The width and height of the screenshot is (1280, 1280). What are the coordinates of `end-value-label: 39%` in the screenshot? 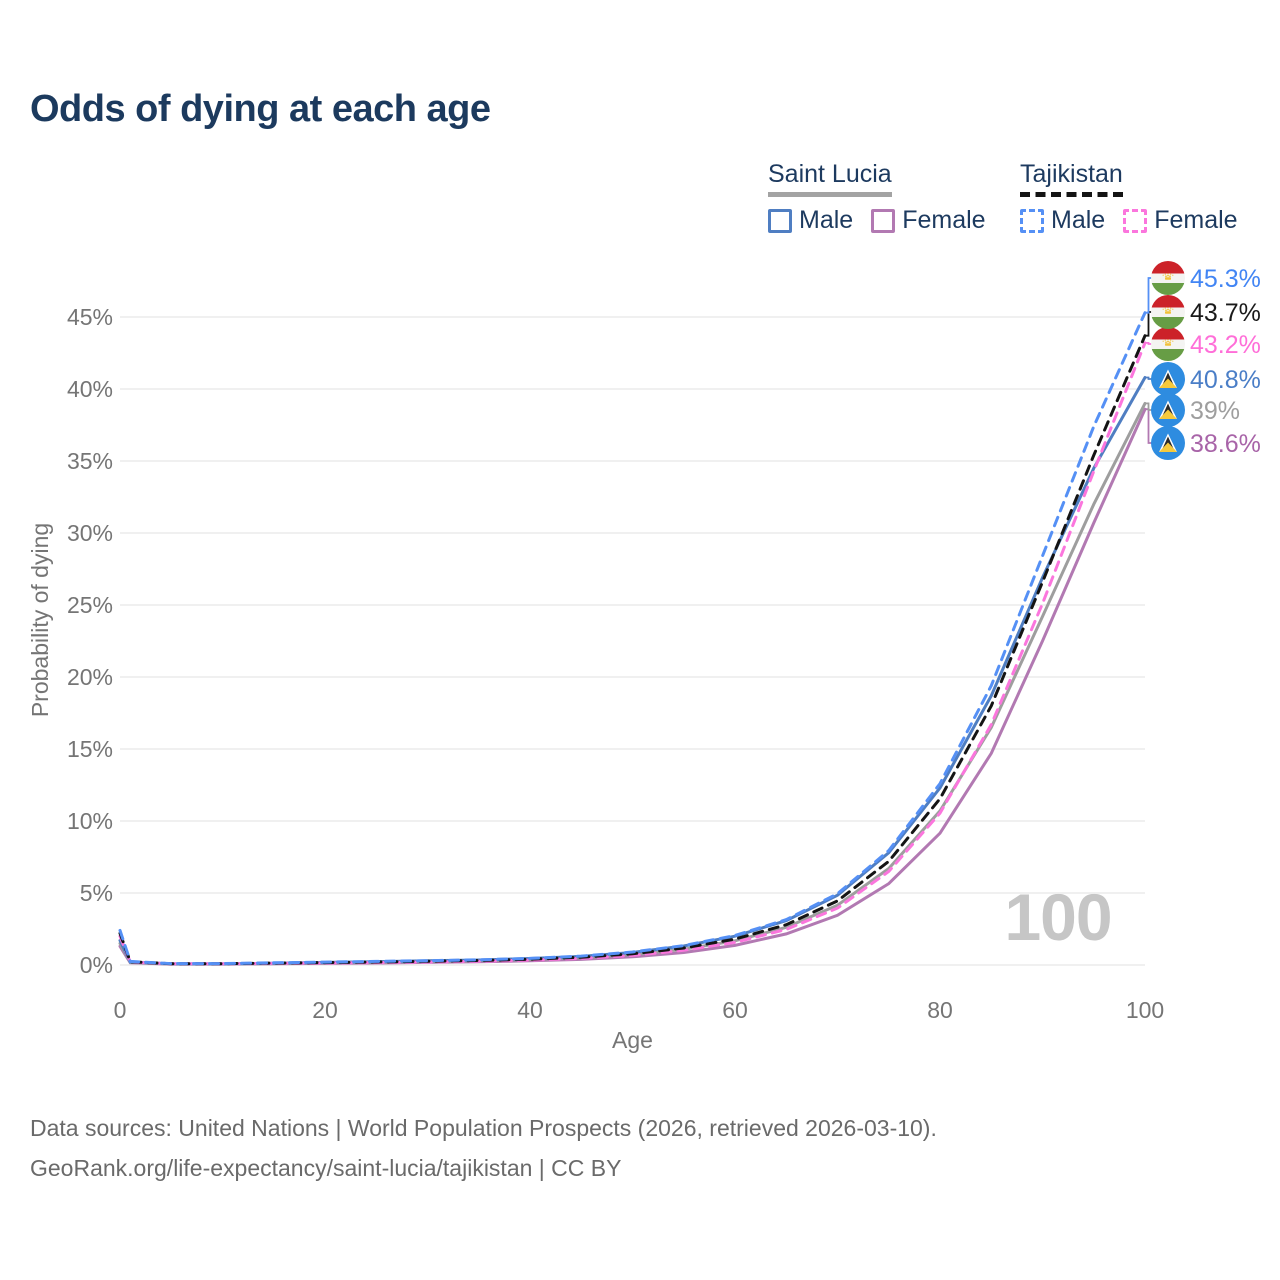 It's located at (1215, 411).